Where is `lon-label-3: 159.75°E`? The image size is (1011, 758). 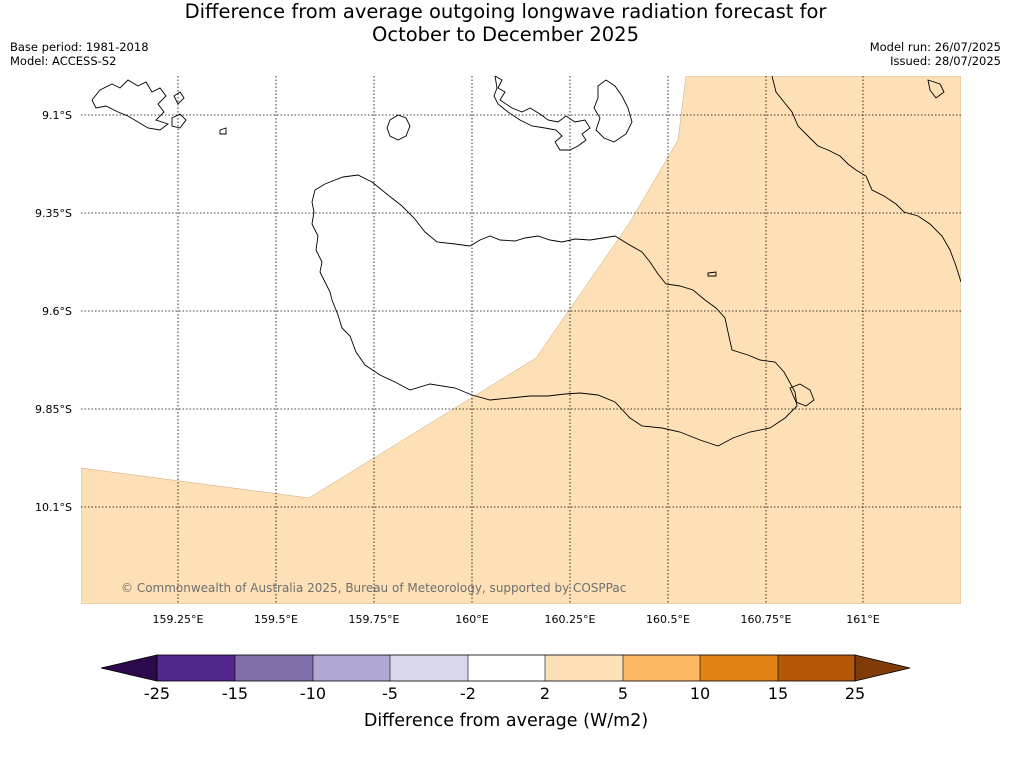 lon-label-3: 159.75°E is located at coordinates (374, 619).